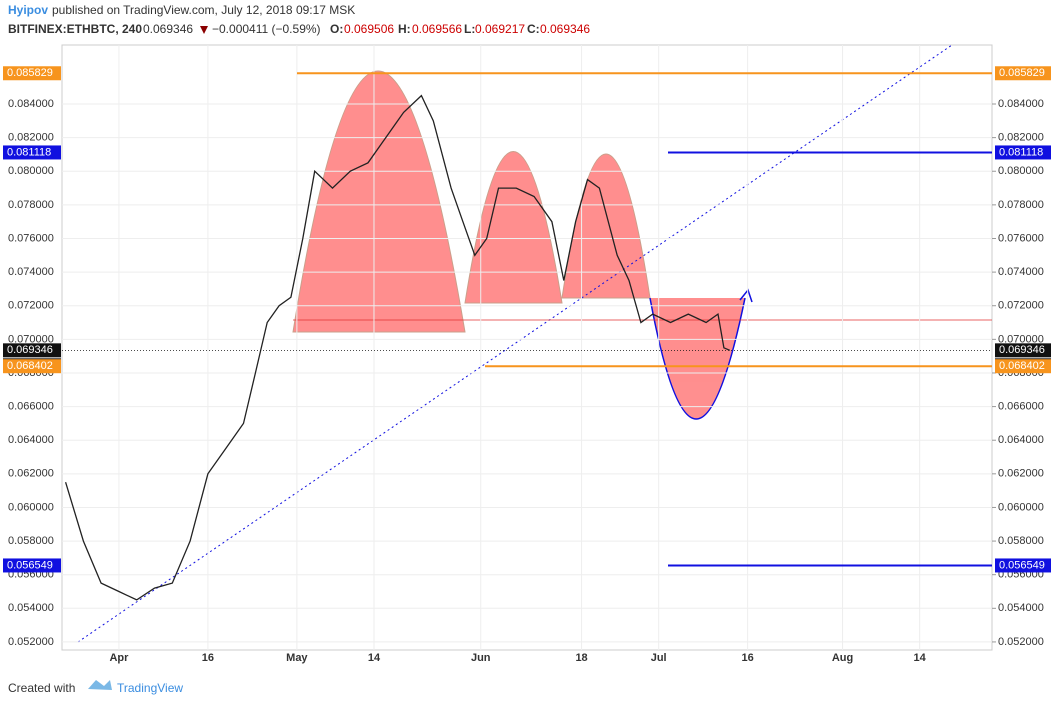 The width and height of the screenshot is (1057, 702). Describe the element at coordinates (581, 658) in the screenshot. I see `x-tick-label: 18` at that location.